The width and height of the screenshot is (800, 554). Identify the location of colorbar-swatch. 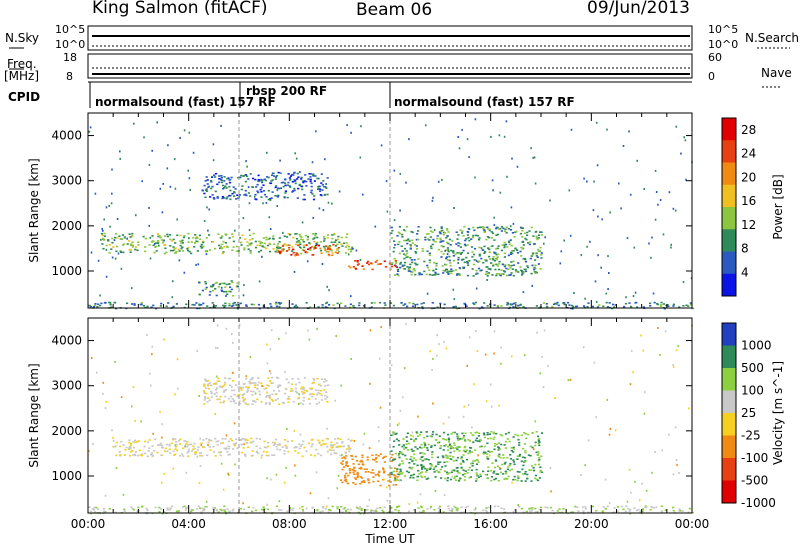
(729, 240).